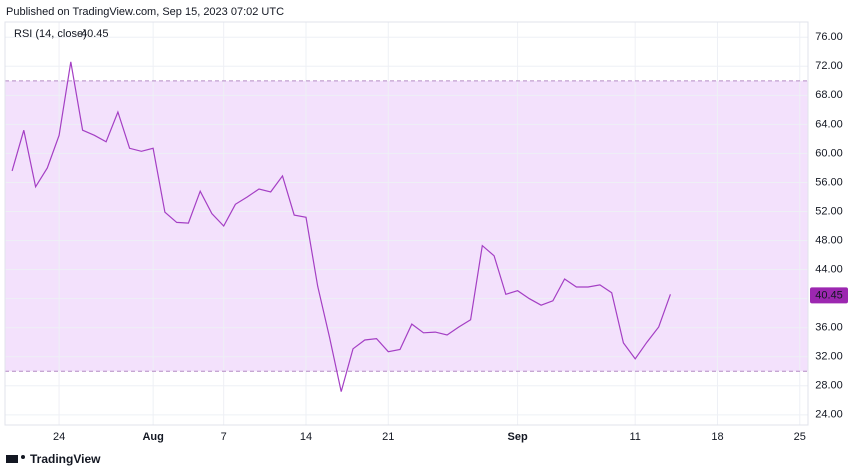  What do you see at coordinates (829, 270) in the screenshot?
I see `y-tick-label: 44.00` at bounding box center [829, 270].